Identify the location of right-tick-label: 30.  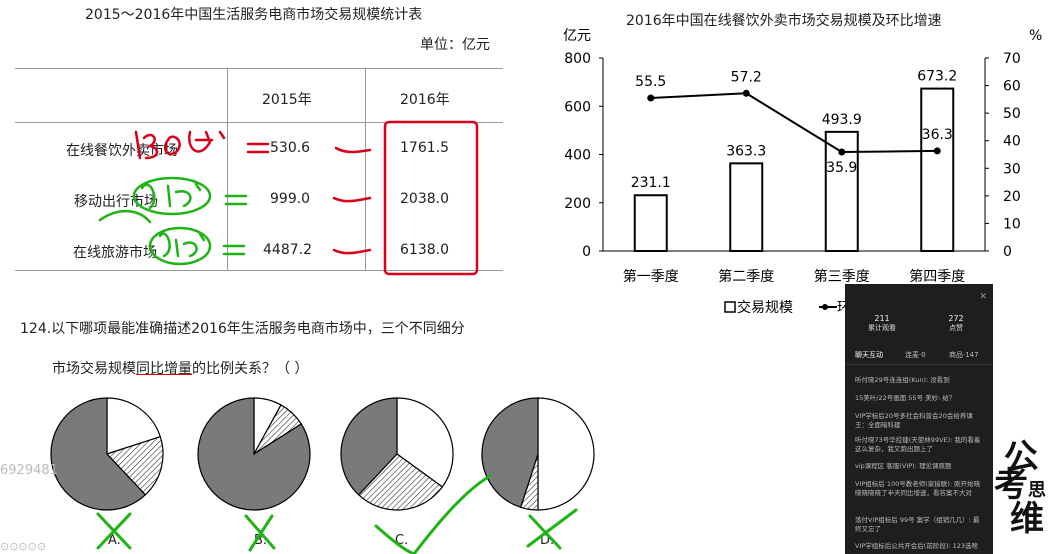
(1012, 169).